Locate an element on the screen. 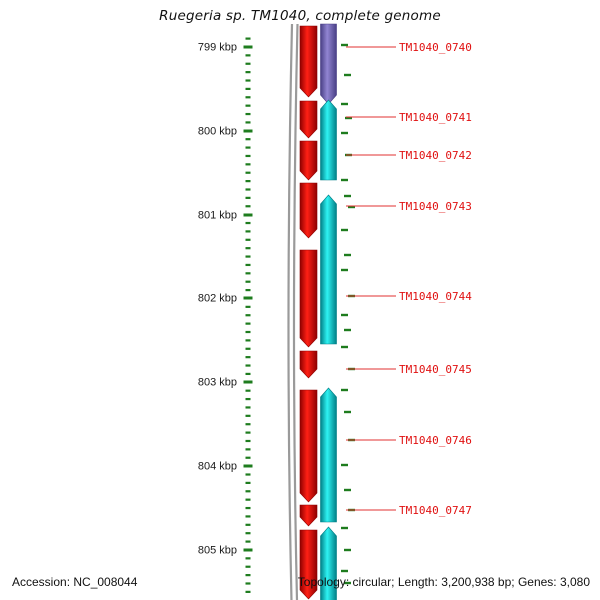  accession-text: Accession: NC_008044 is located at coordinates (75, 582).